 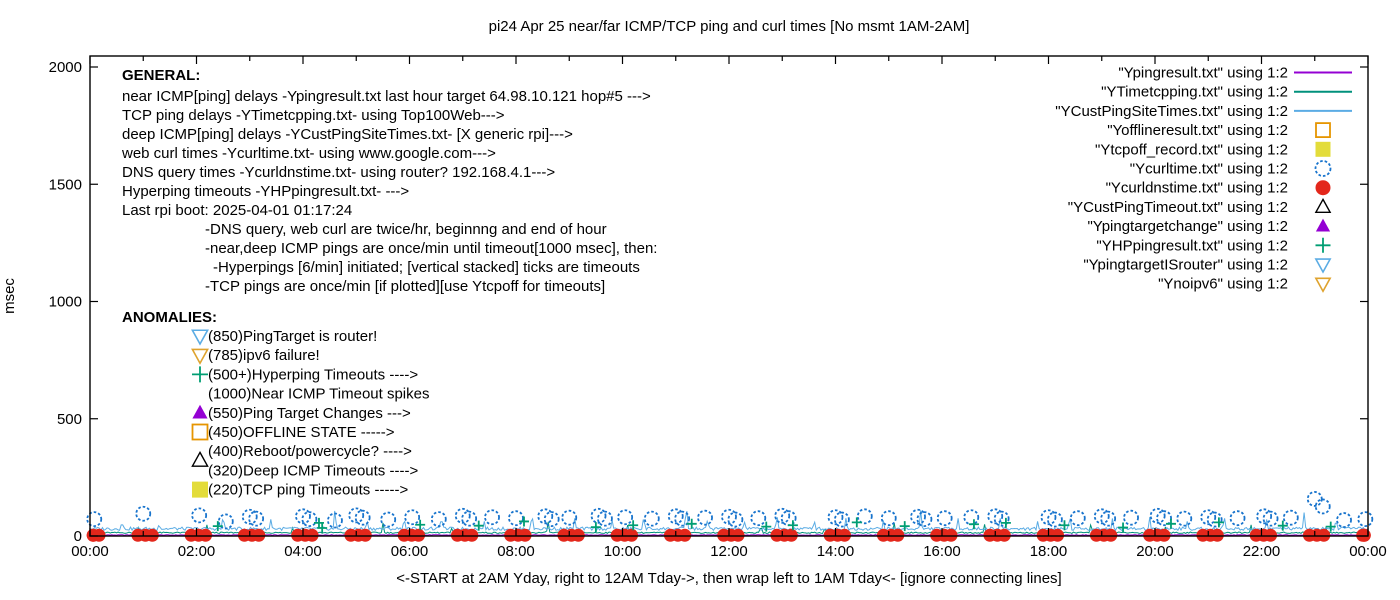 I want to click on anomaly-marker-open-triangle-down, so click(x=200, y=337).